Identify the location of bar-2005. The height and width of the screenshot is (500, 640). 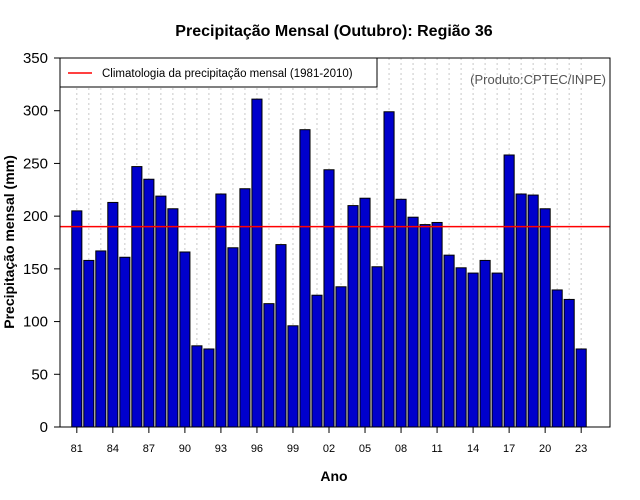
(365, 312).